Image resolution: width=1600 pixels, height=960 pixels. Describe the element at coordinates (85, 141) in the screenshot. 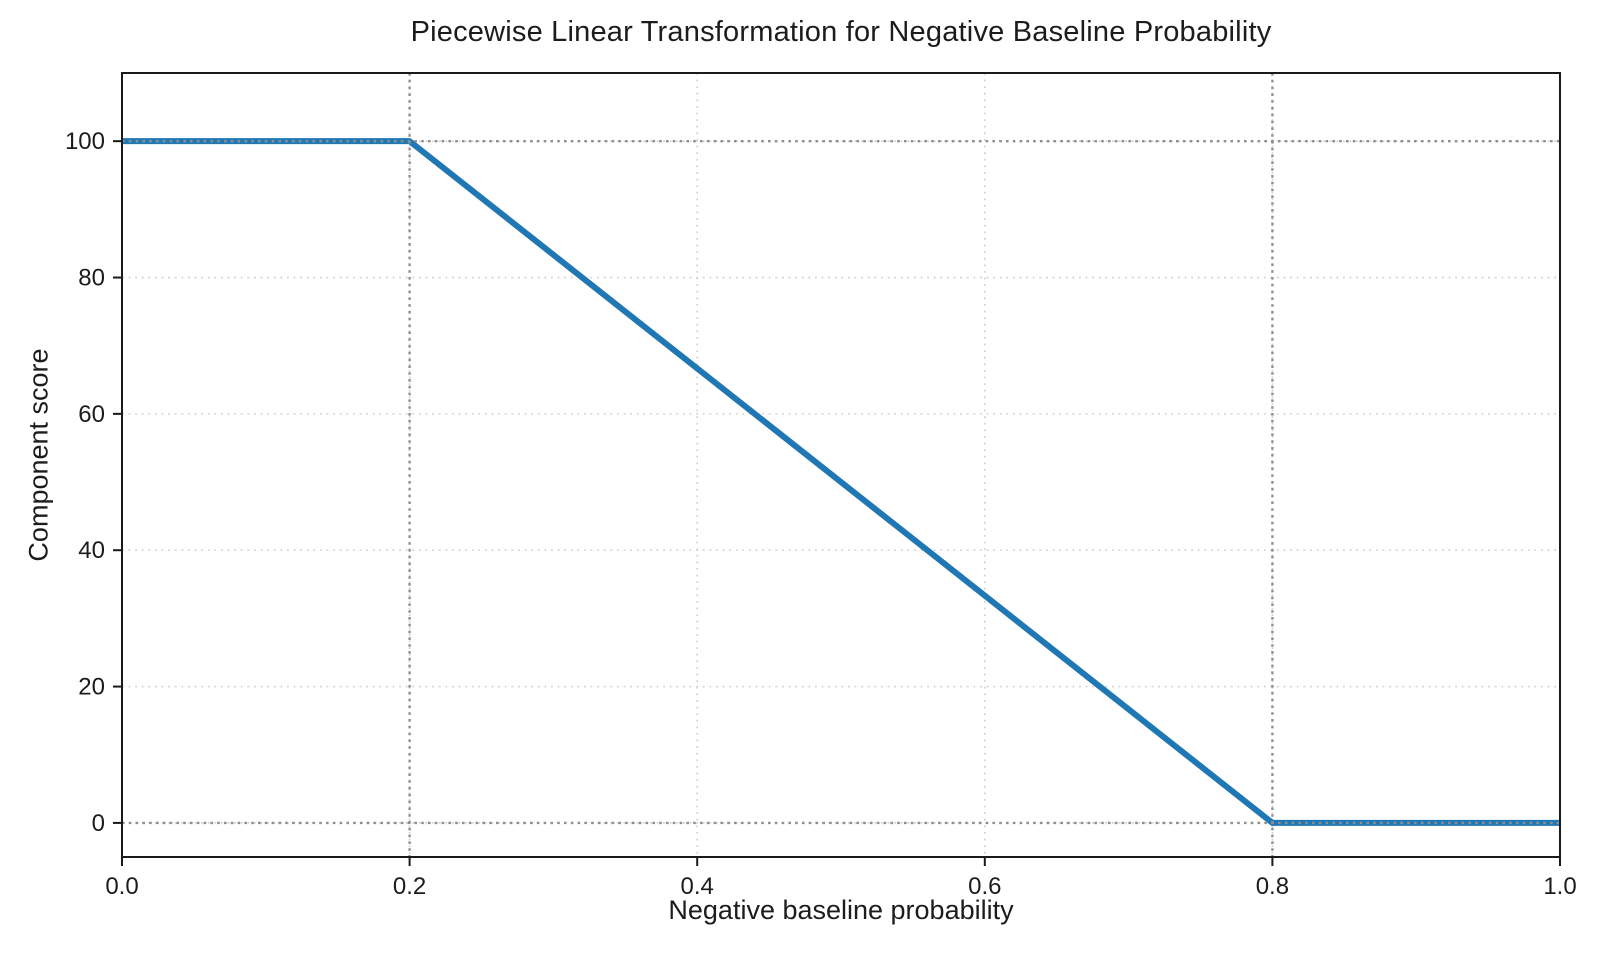

I see `y-tick-label: 100` at that location.